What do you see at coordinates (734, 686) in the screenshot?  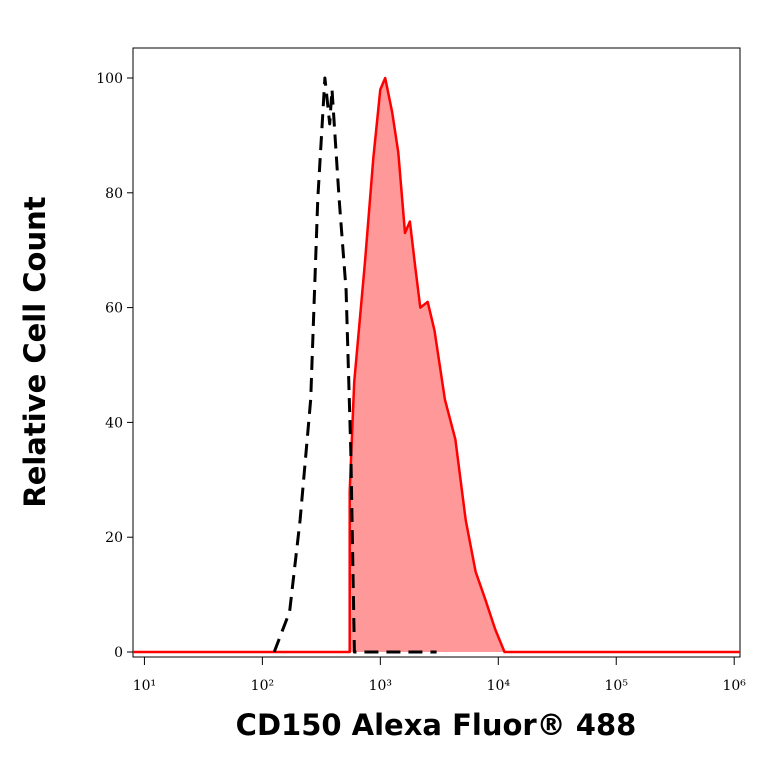 I see `x-tick-label: 10⁶` at bounding box center [734, 686].